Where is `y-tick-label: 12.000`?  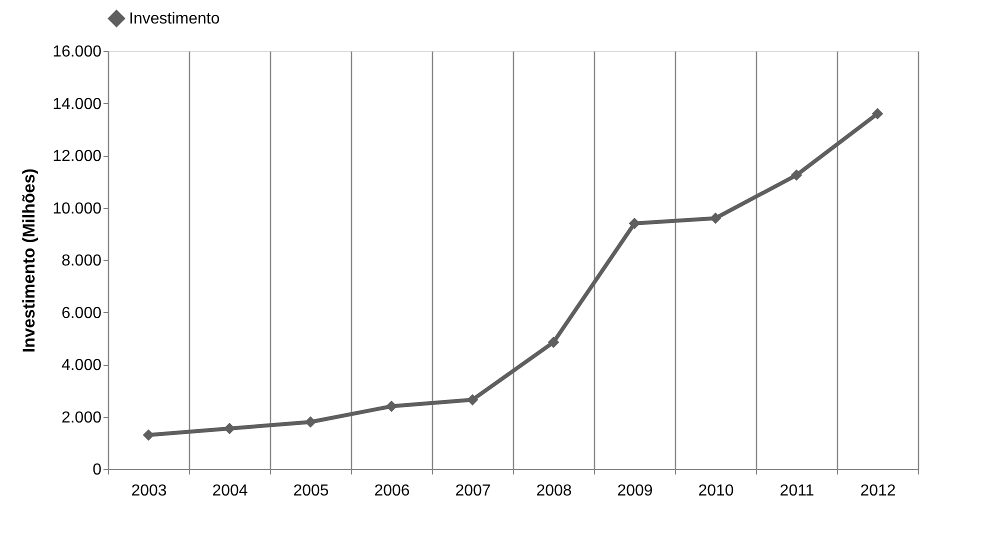
y-tick-label: 12.000 is located at coordinates (77, 156).